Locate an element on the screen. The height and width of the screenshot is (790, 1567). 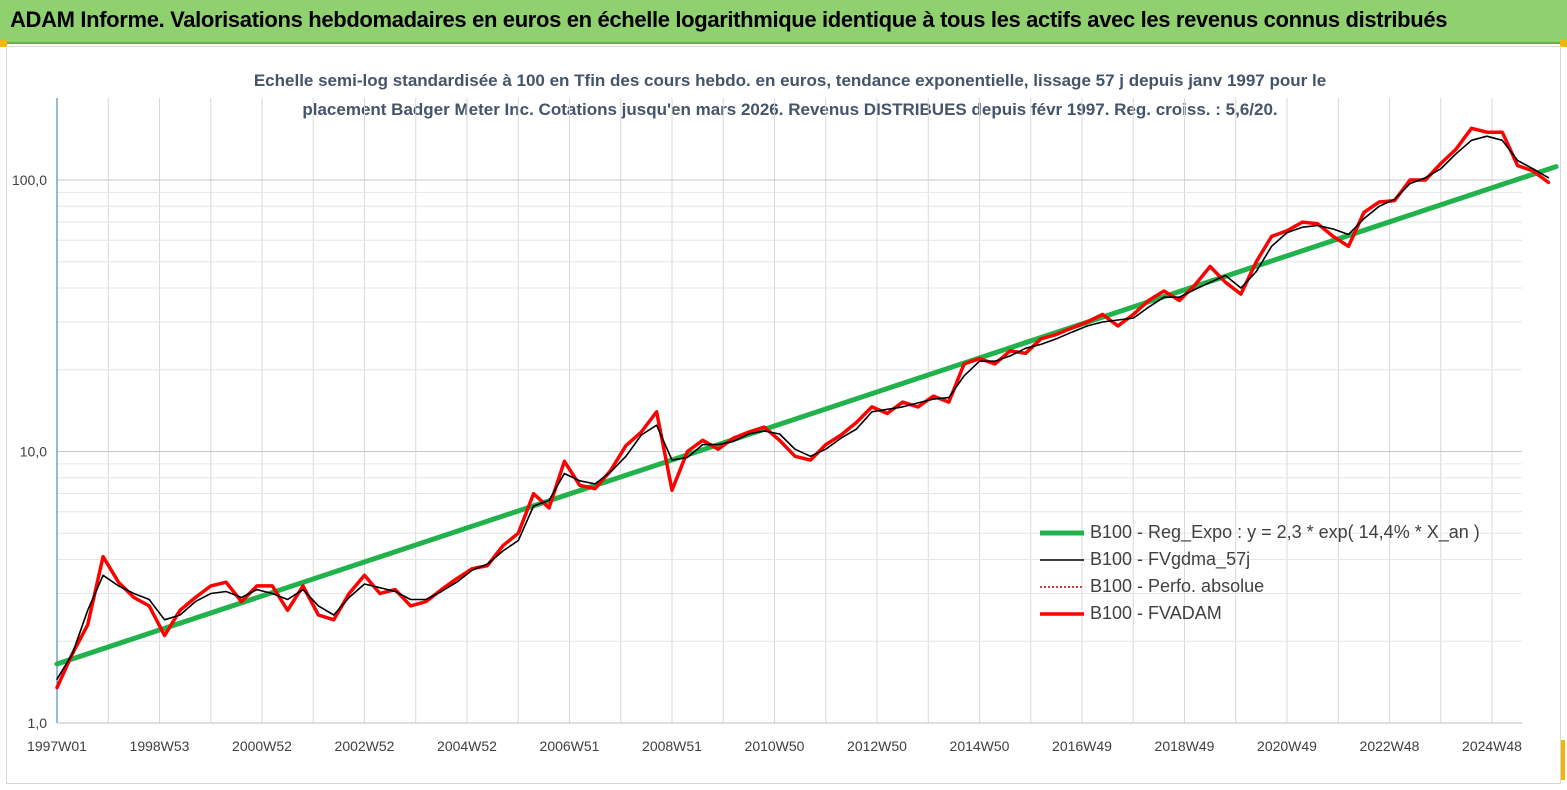
x-tick-label: 2004W52 is located at coordinates (467, 746).